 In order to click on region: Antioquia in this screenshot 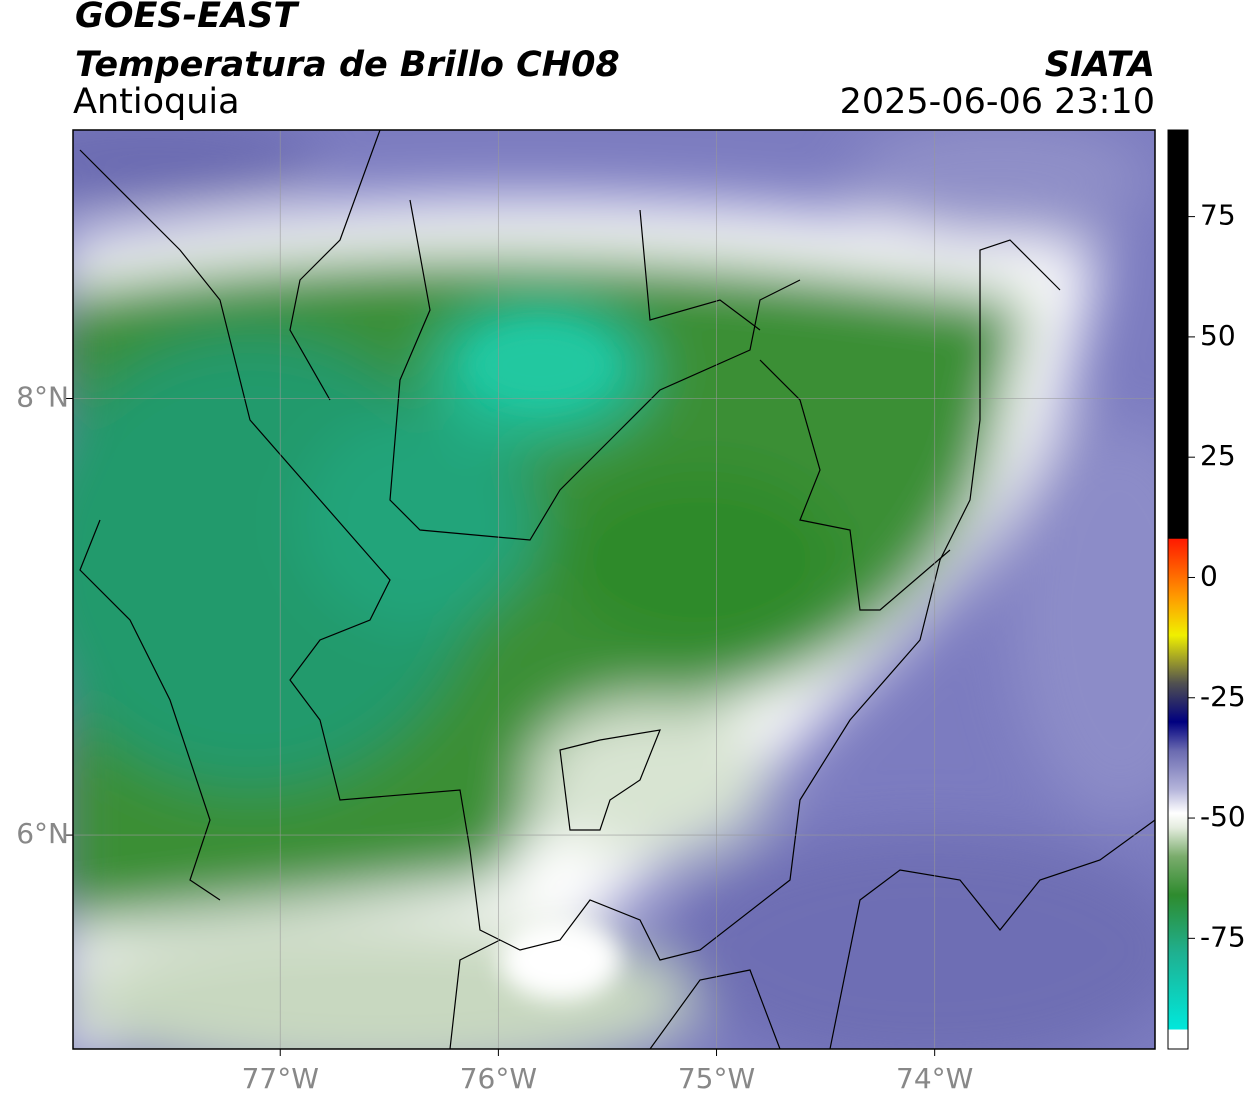, I will do `click(156, 102)`.